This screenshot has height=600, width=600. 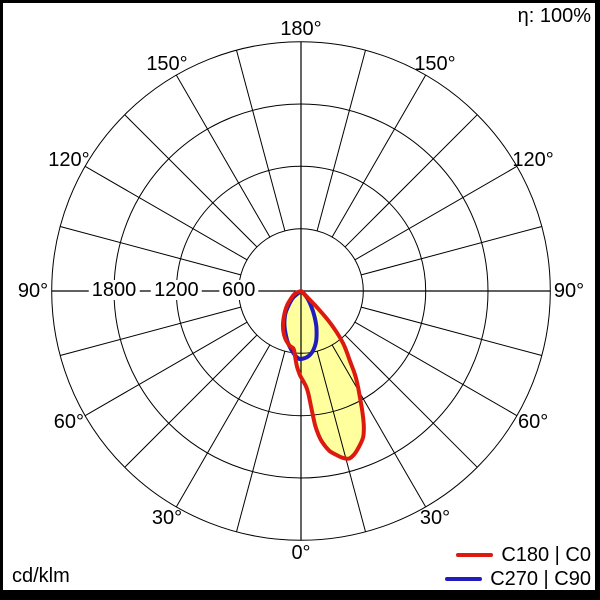 I want to click on legend: C180 | C0 C270 | C90, so click(x=518, y=566).